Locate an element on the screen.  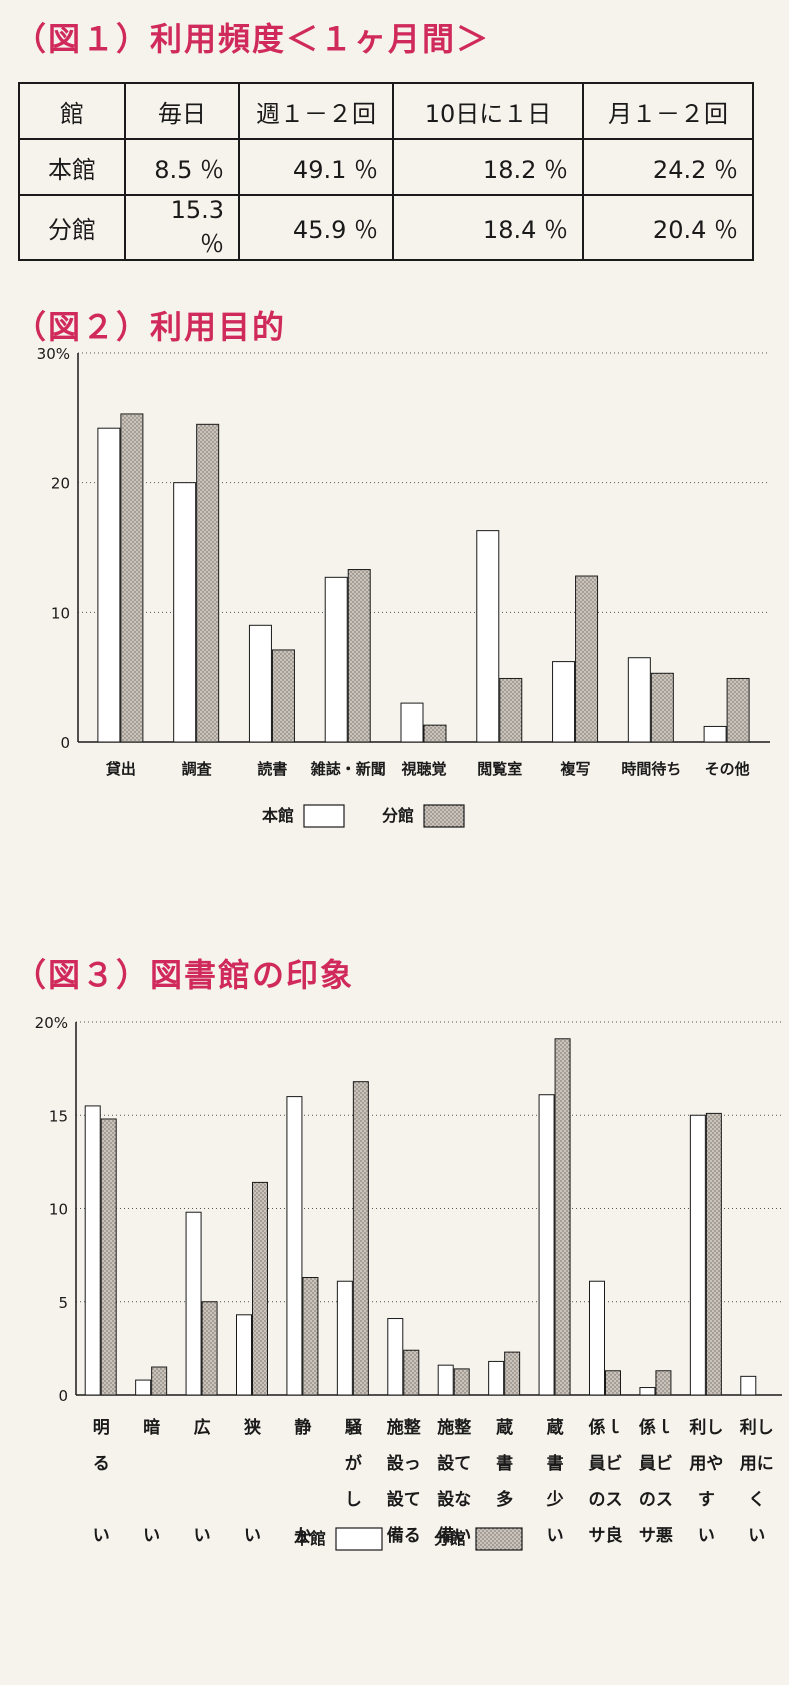
x-tick-label: 備い is located at coordinates (454, 1535).